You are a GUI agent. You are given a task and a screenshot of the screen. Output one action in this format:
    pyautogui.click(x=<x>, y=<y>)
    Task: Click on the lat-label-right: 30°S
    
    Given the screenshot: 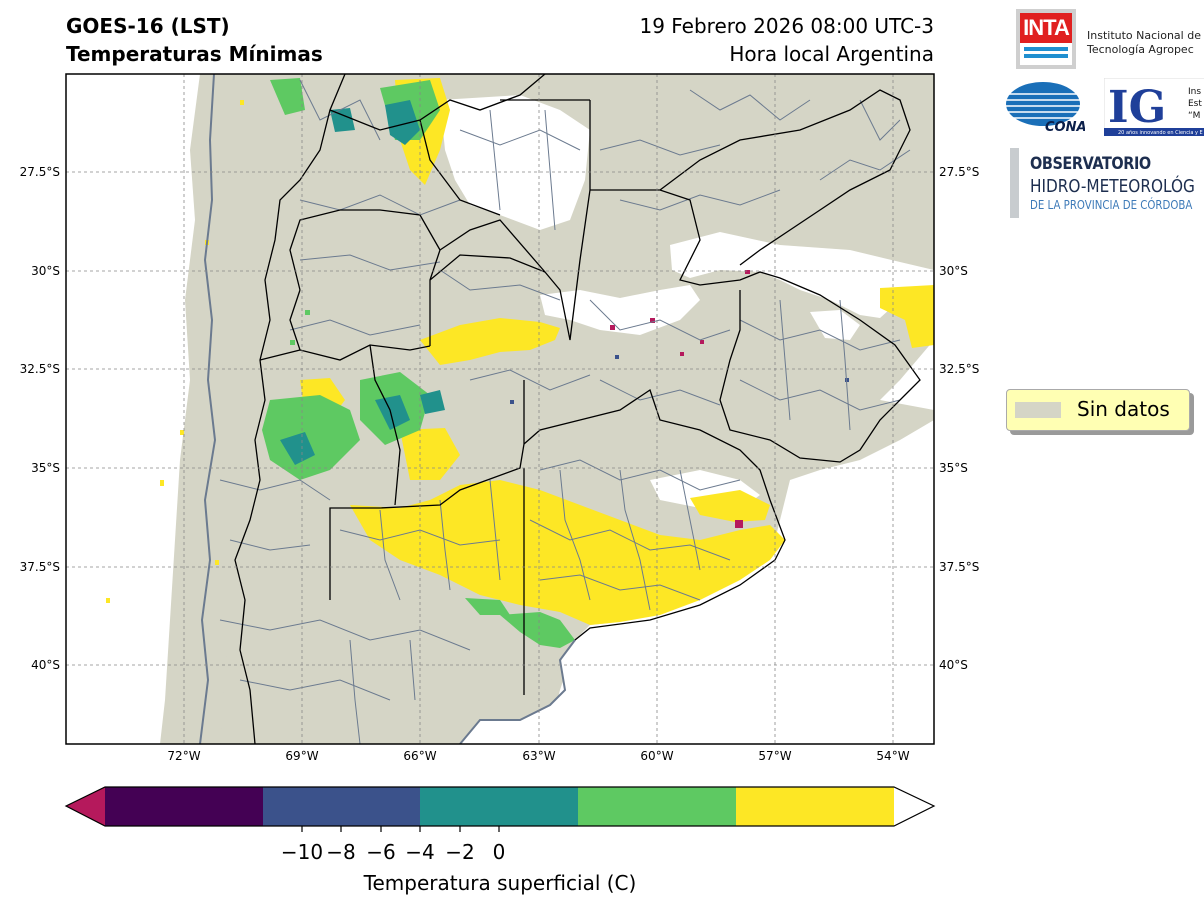 What is the action you would take?
    pyautogui.click(x=953, y=271)
    